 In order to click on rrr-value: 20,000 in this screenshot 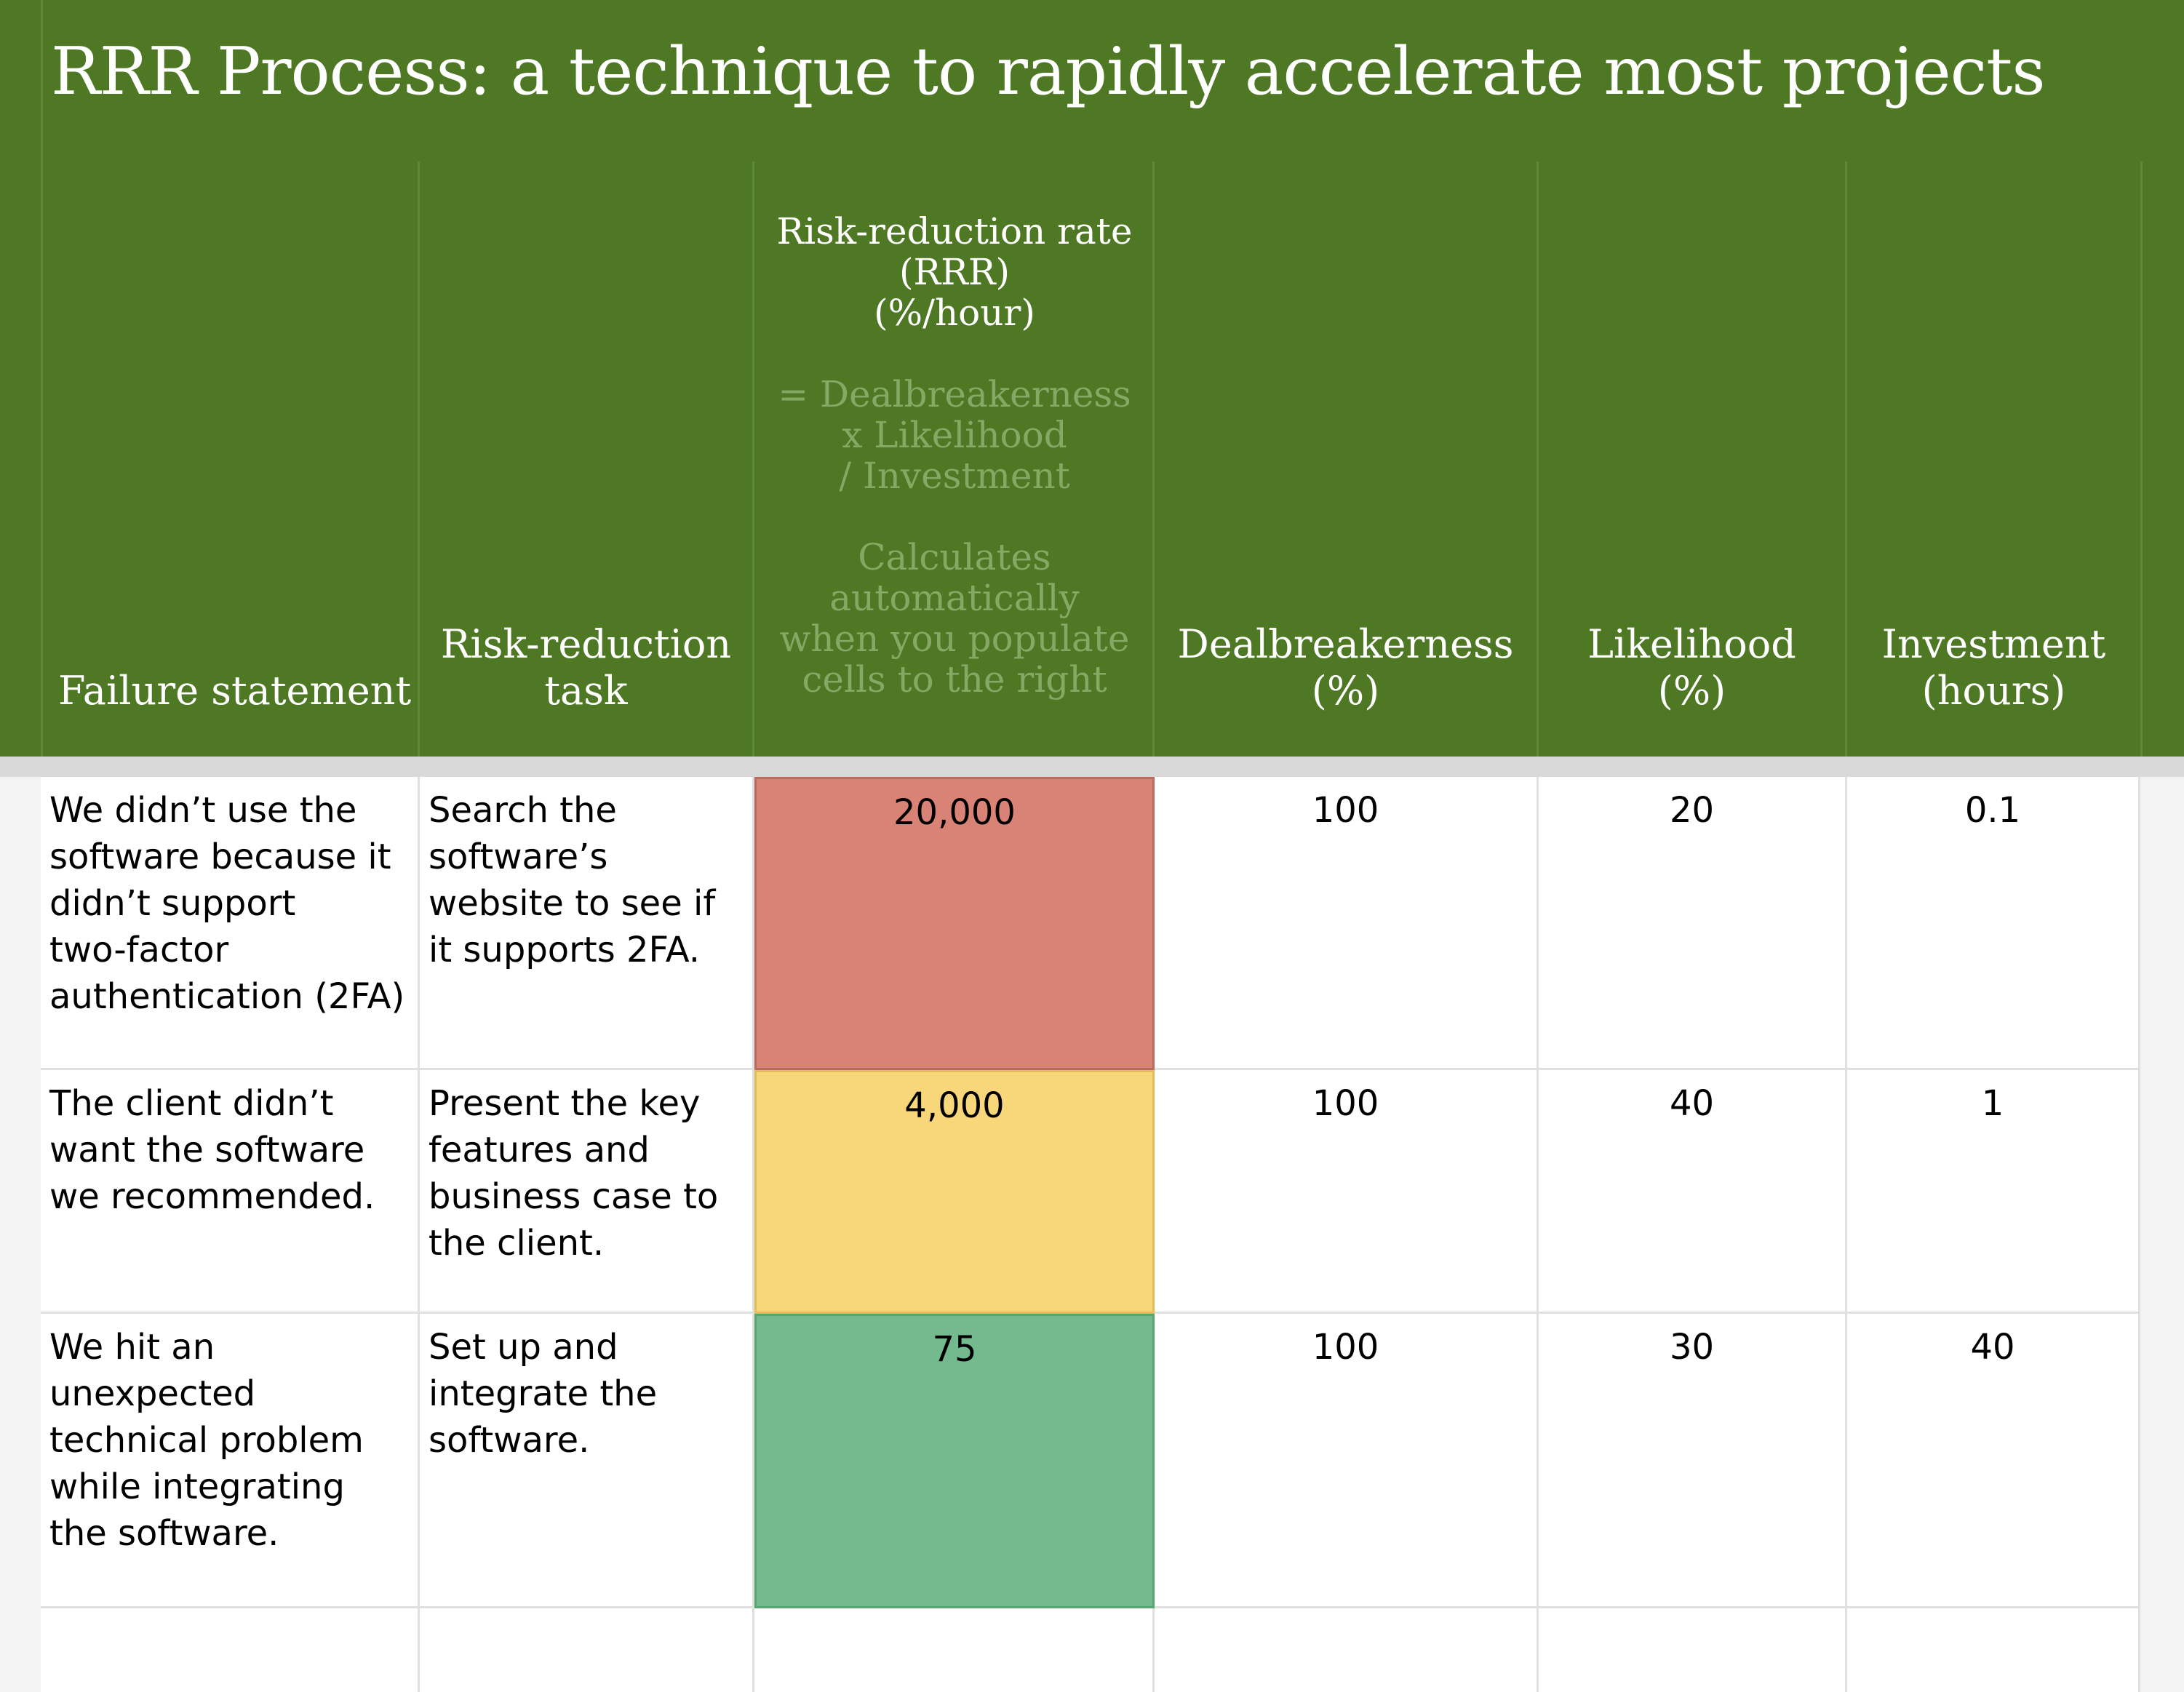, I will do `click(954, 812)`.